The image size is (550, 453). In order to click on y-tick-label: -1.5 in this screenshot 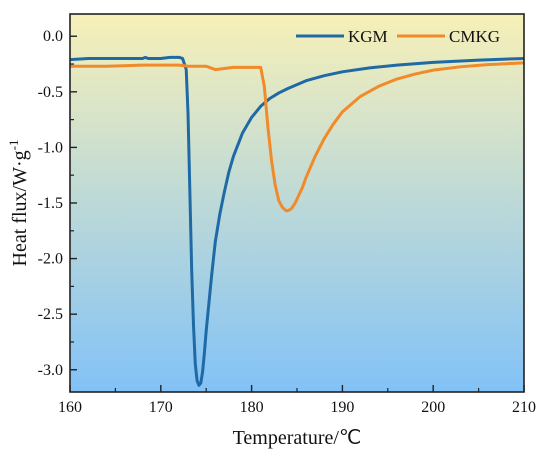, I will do `click(50, 203)`.